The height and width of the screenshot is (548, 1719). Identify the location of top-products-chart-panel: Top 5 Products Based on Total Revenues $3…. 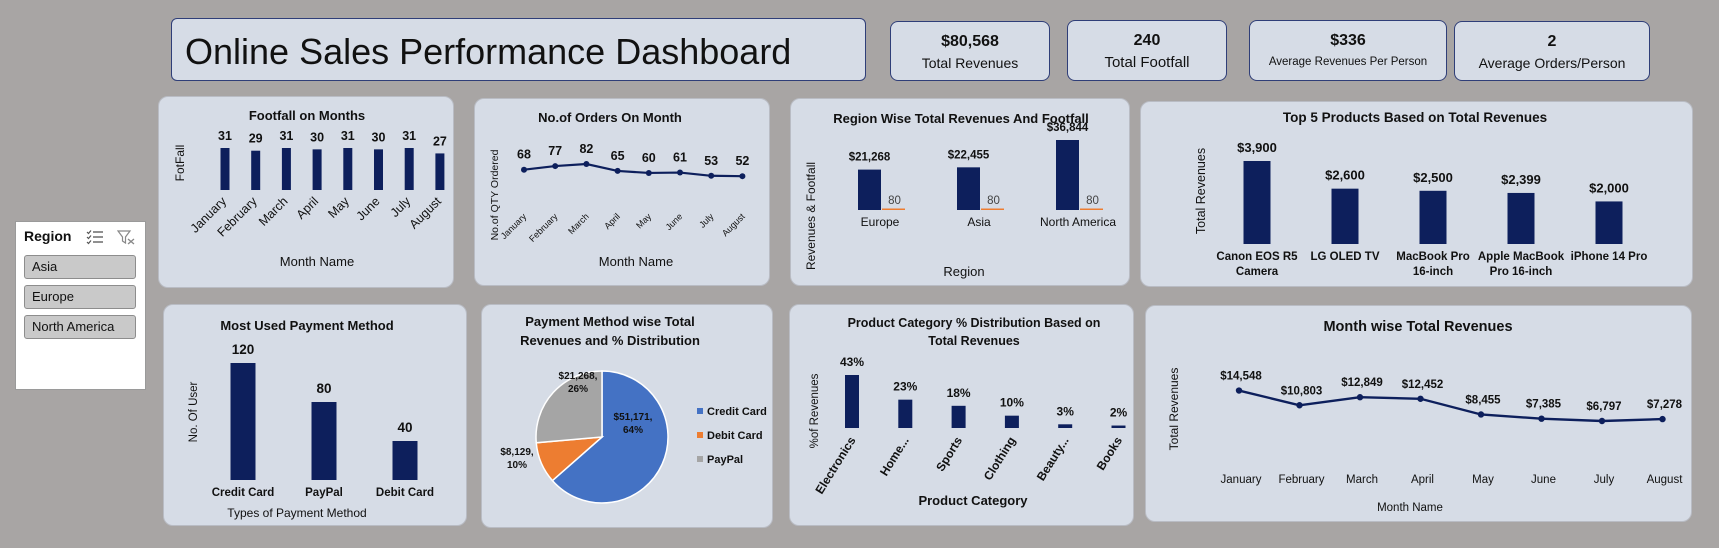
(1416, 194).